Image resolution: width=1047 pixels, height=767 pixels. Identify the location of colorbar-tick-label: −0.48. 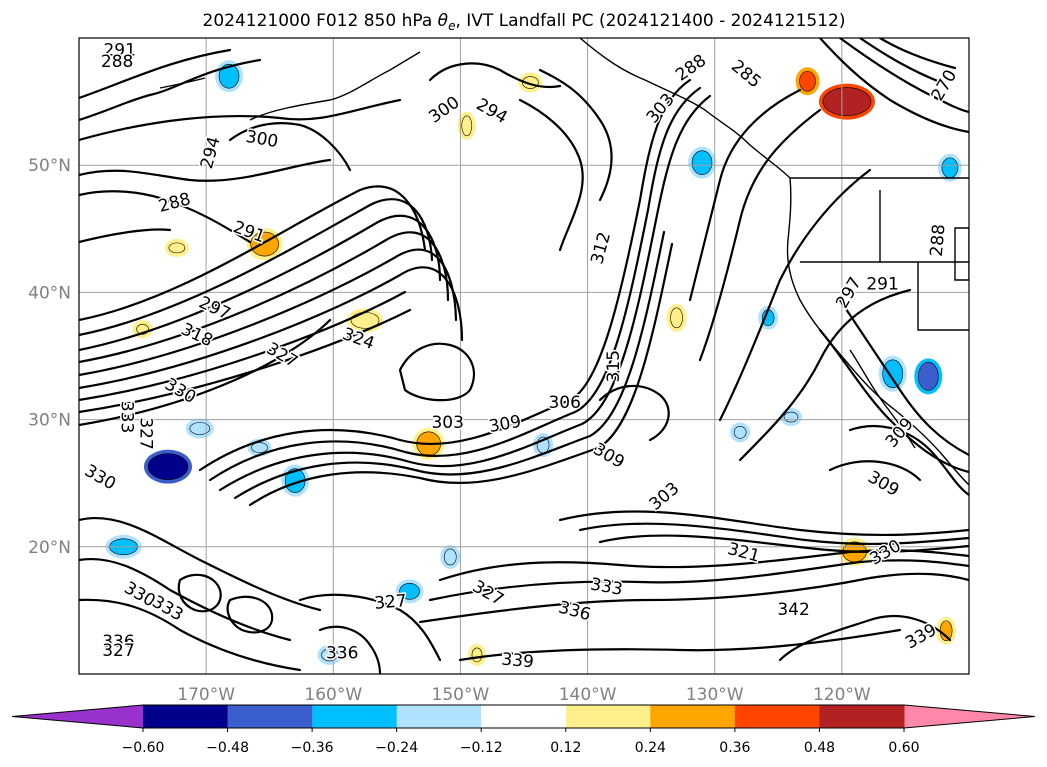
(227, 748).